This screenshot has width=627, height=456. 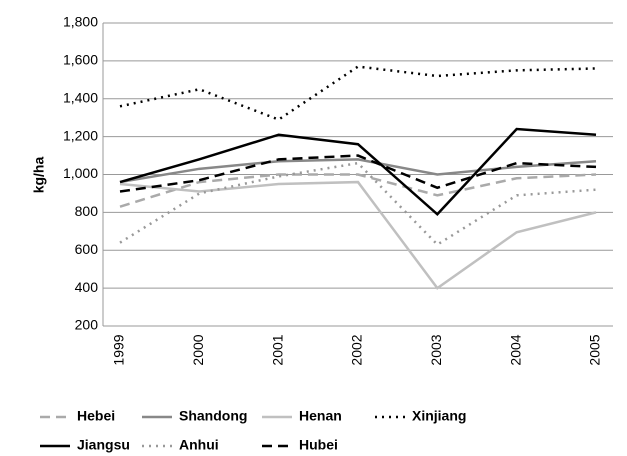 What do you see at coordinates (39, 175) in the screenshot?
I see `y-axis-label: kg/ha` at bounding box center [39, 175].